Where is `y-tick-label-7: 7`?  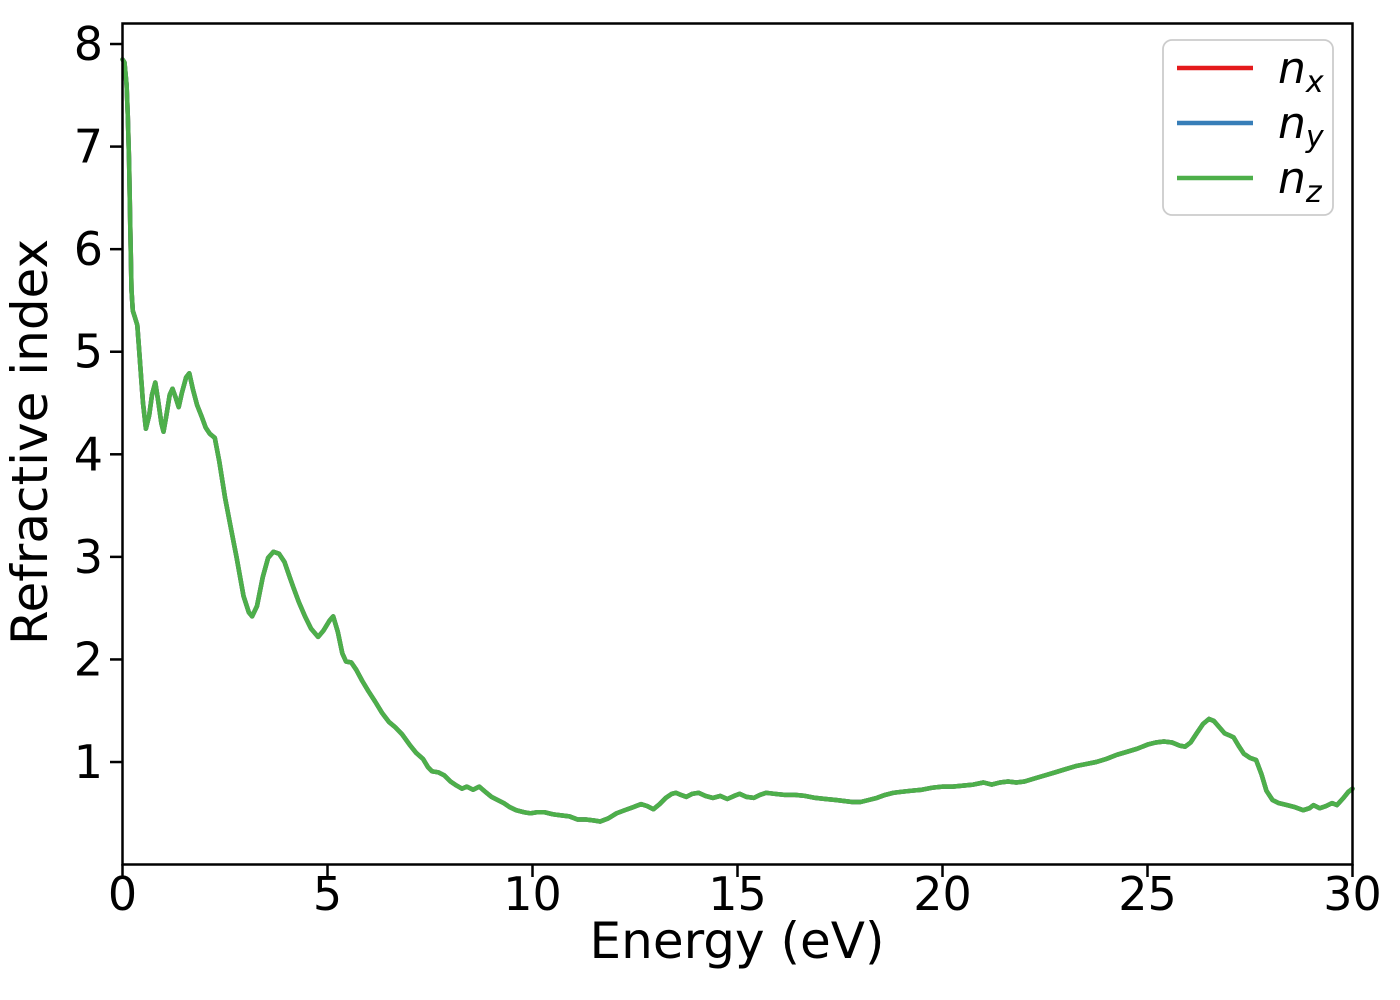
y-tick-label-7: 7 is located at coordinates (88, 147).